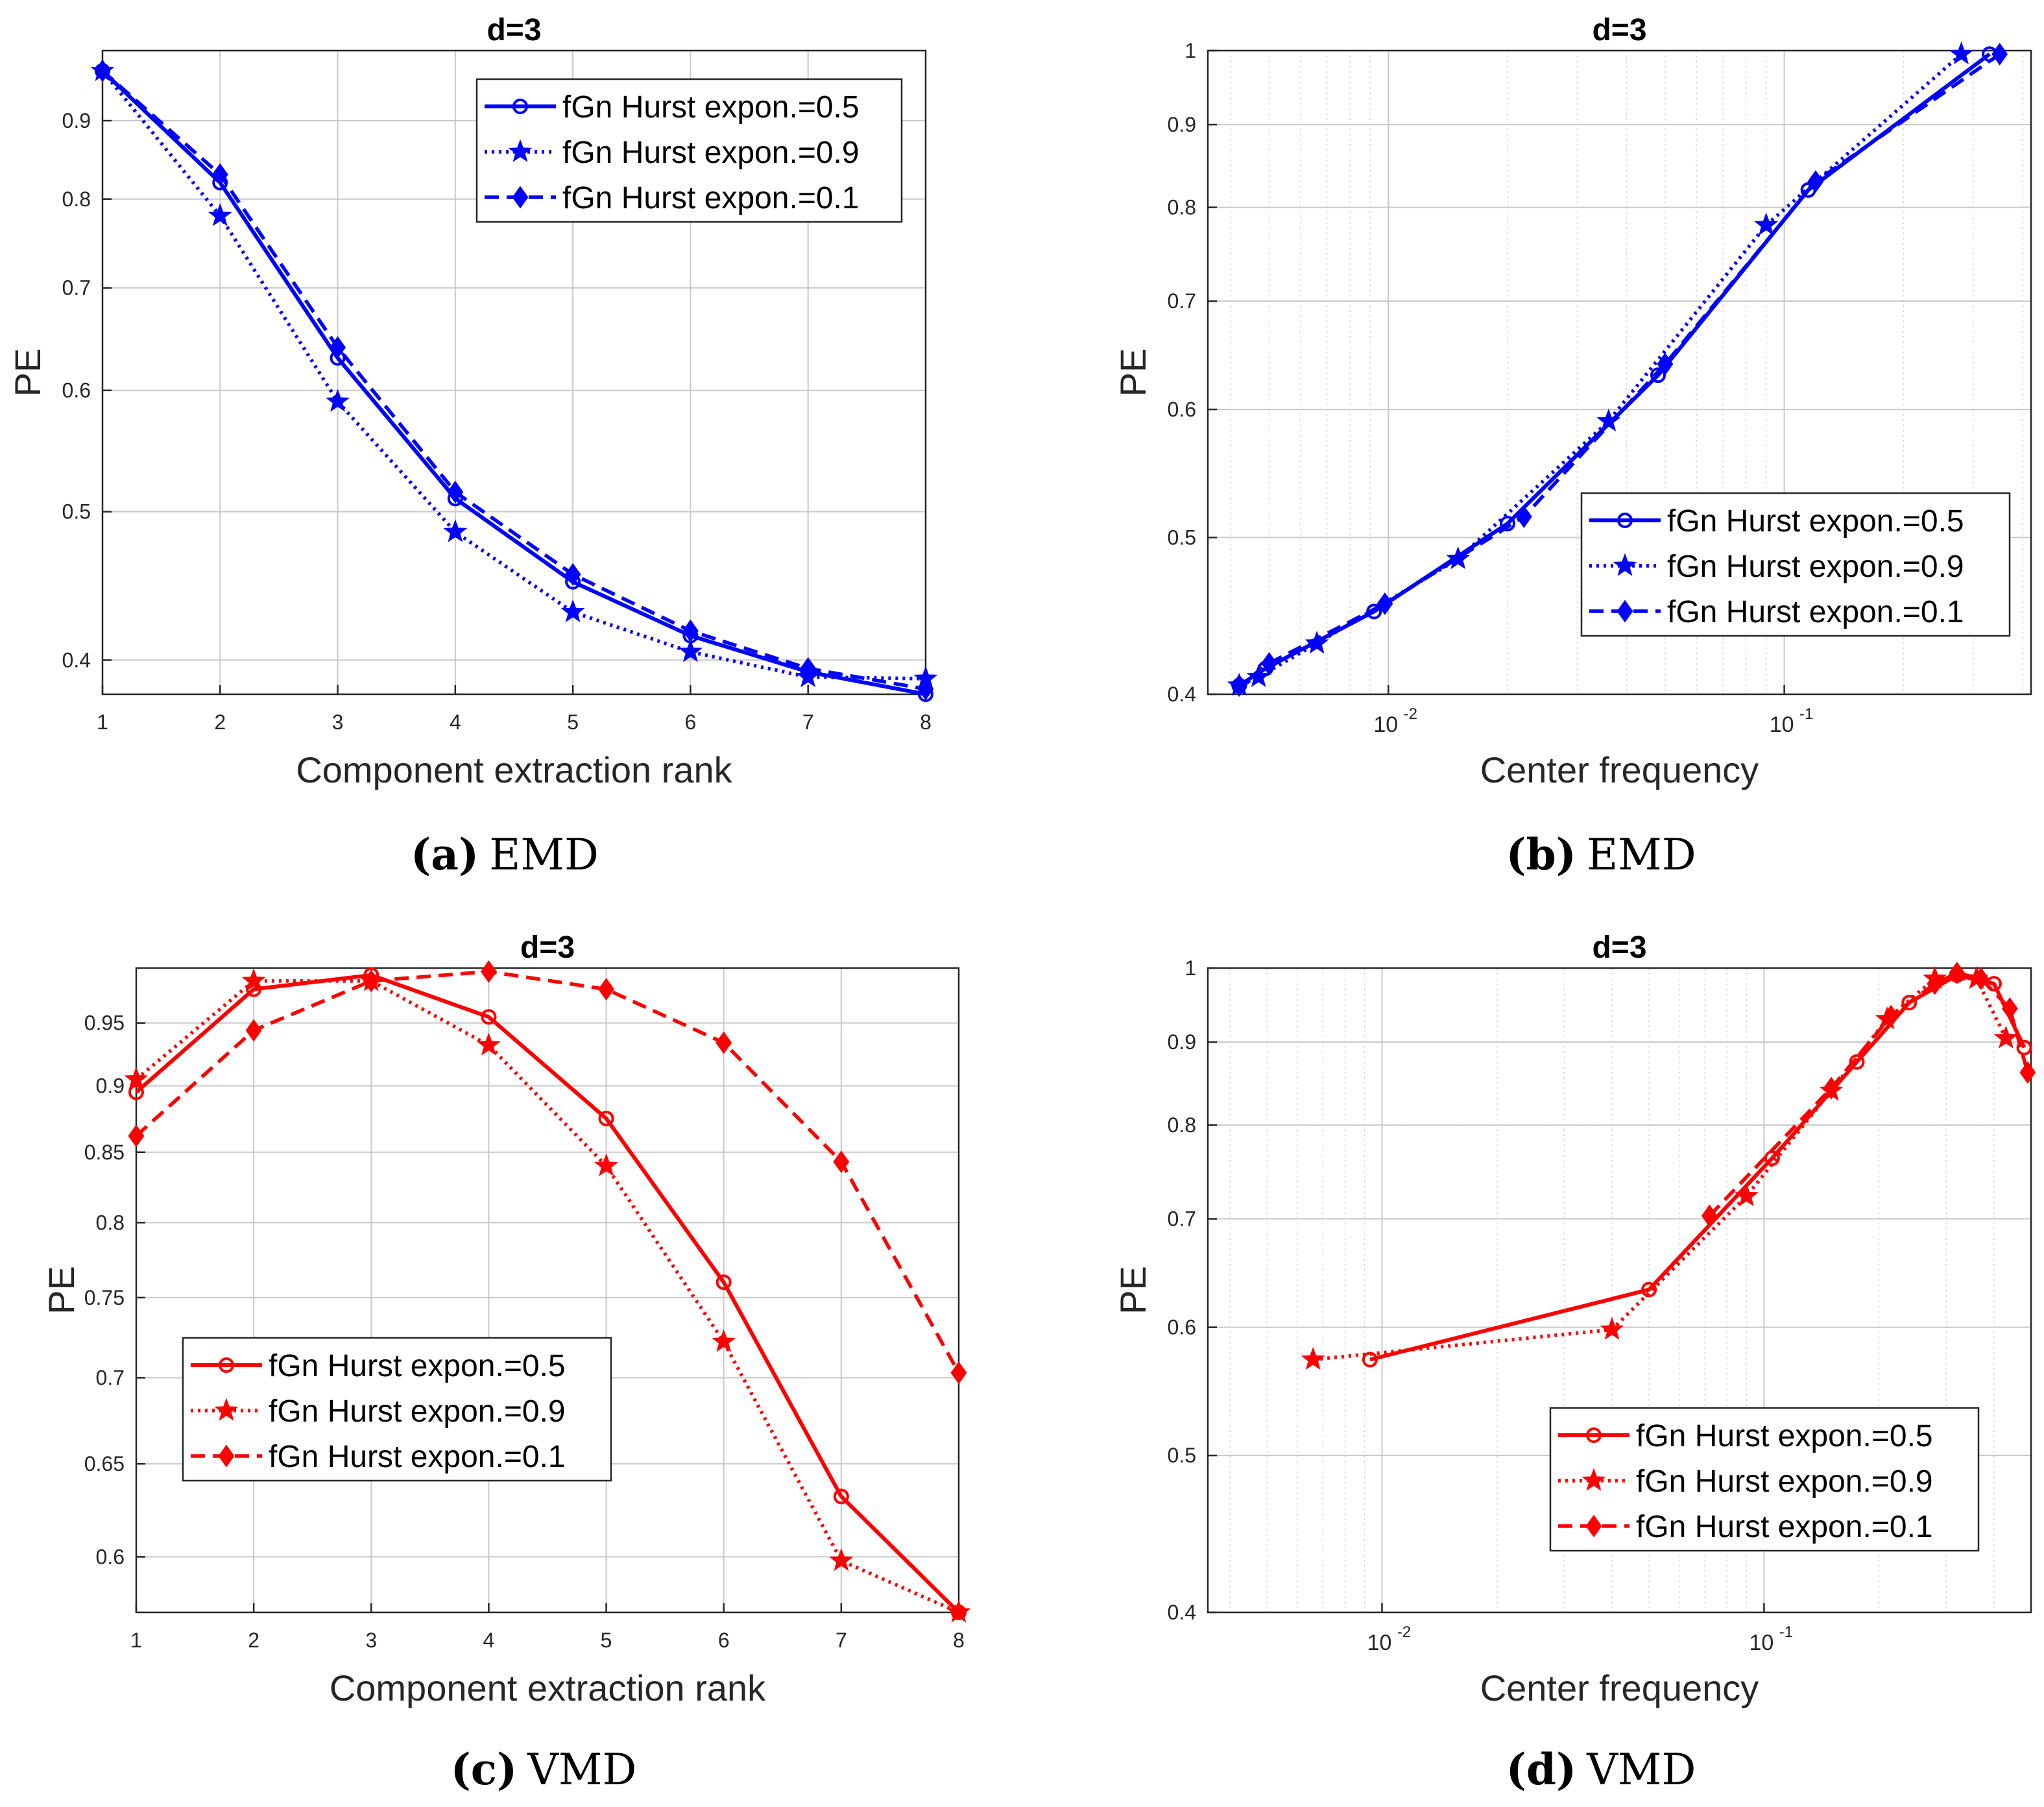 This screenshot has width=2044, height=1807. I want to click on caption-text: VMD, so click(581, 1770).